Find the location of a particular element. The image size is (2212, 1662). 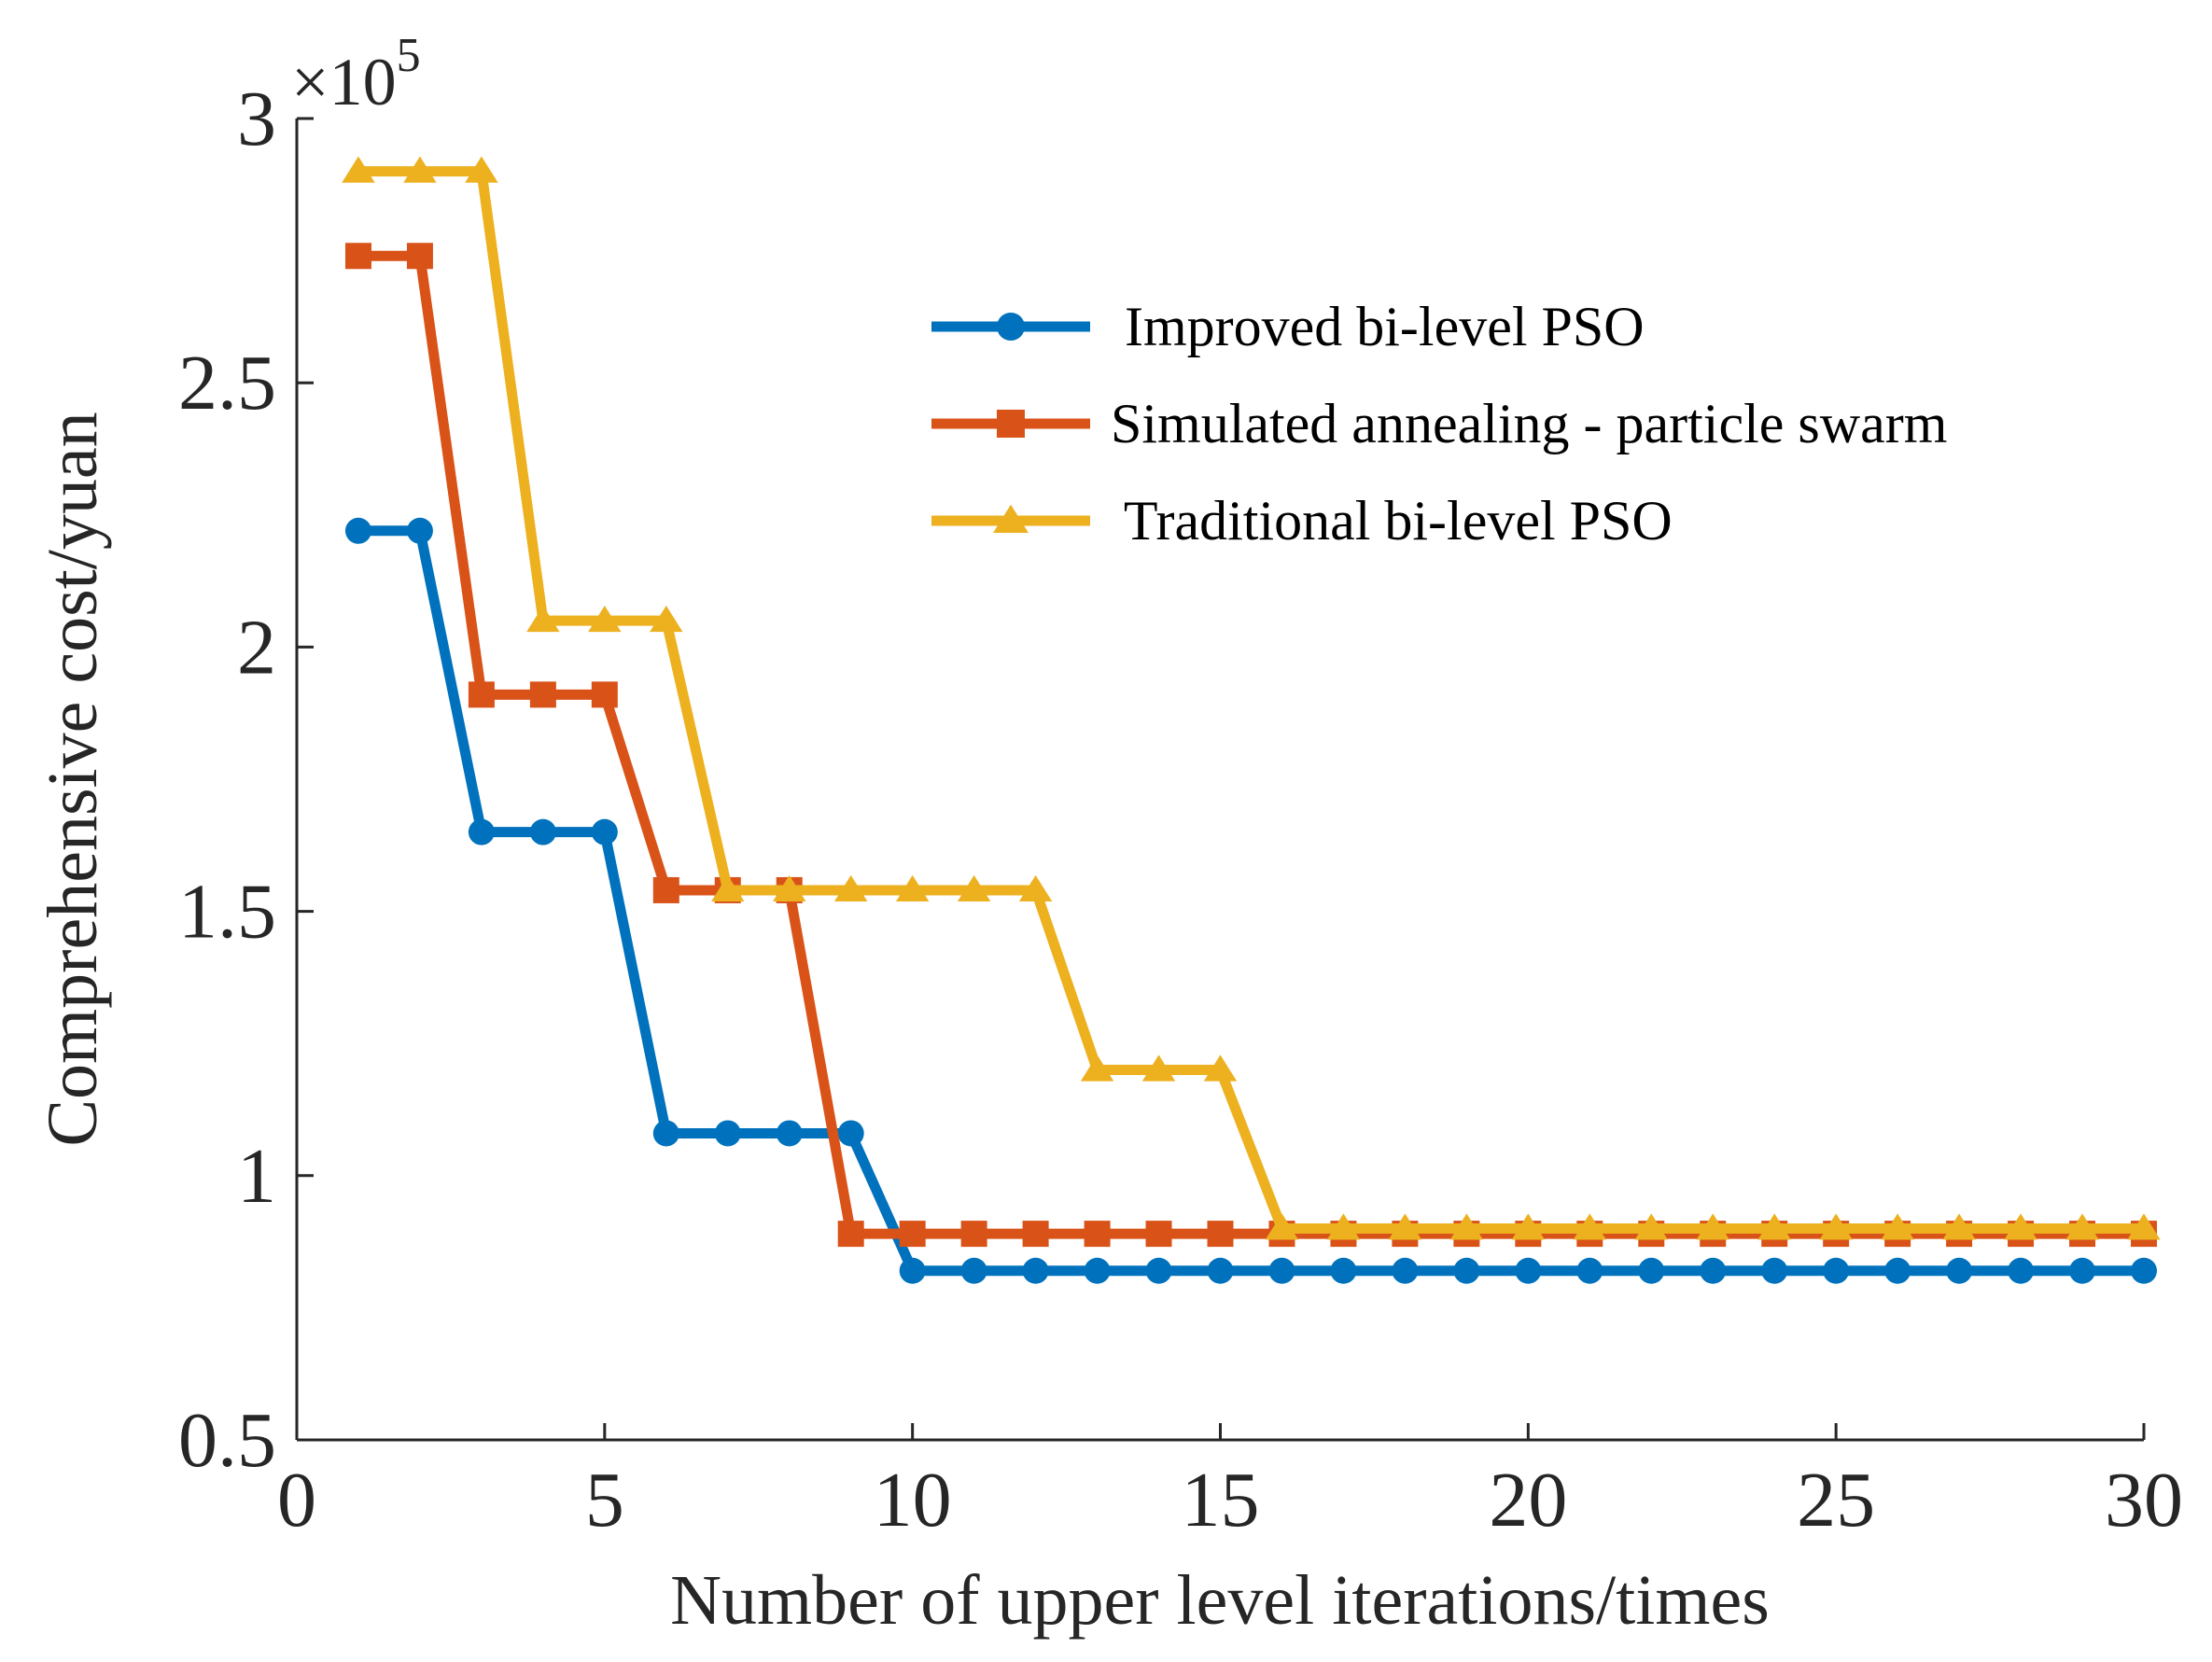

y-tick-label: 1 is located at coordinates (256, 1176).